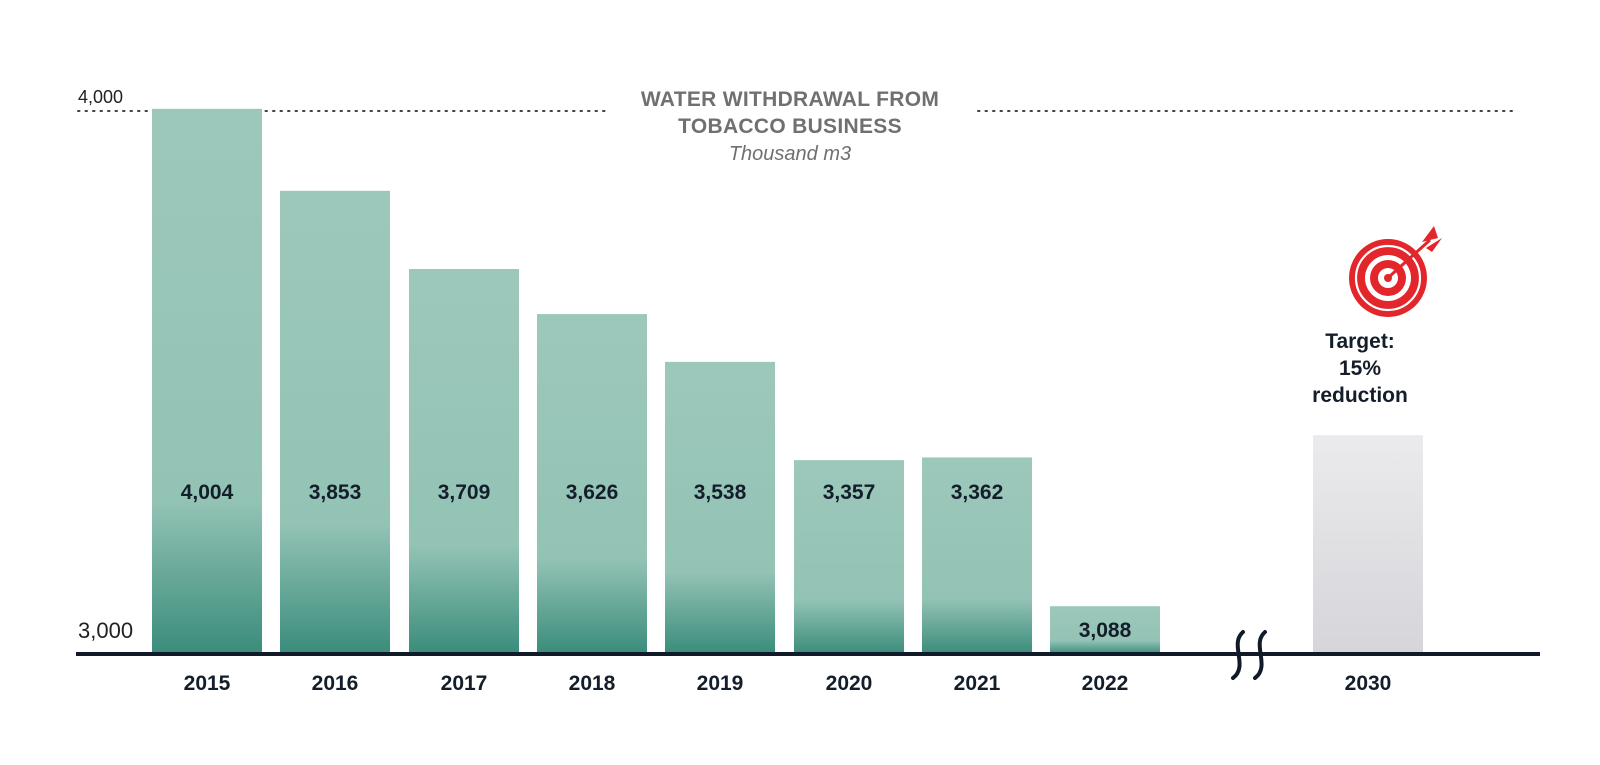 This screenshot has height=765, width=1600. Describe the element at coordinates (790, 113) in the screenshot. I see `chart-title: WATER WITHDRAWAL FROM TOBACCO BUSINESS` at that location.